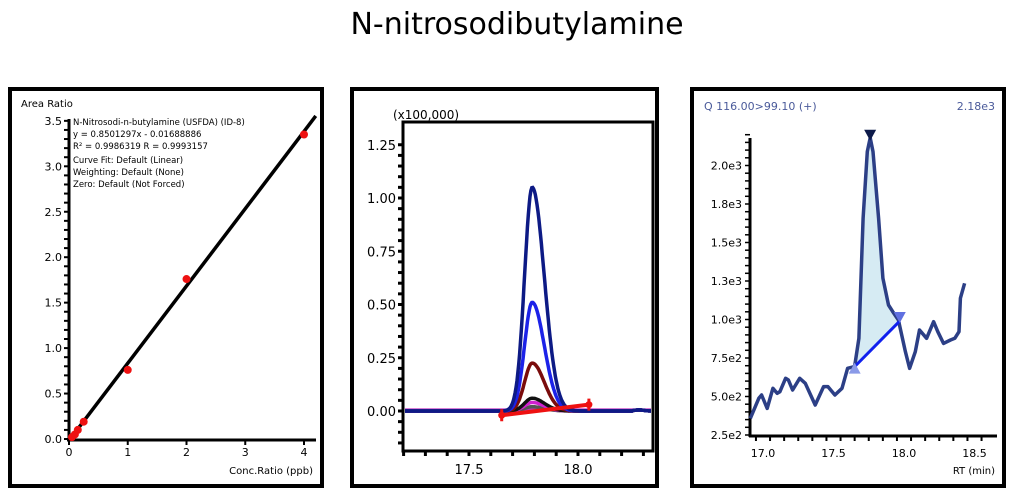  I want to click on y-tick-label: 1.8e3, so click(726, 204).